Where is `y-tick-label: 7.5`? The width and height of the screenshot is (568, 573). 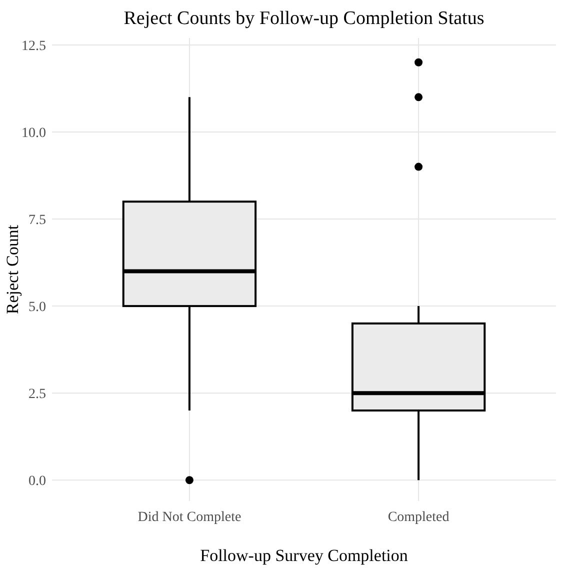
y-tick-label: 7.5 is located at coordinates (37, 220).